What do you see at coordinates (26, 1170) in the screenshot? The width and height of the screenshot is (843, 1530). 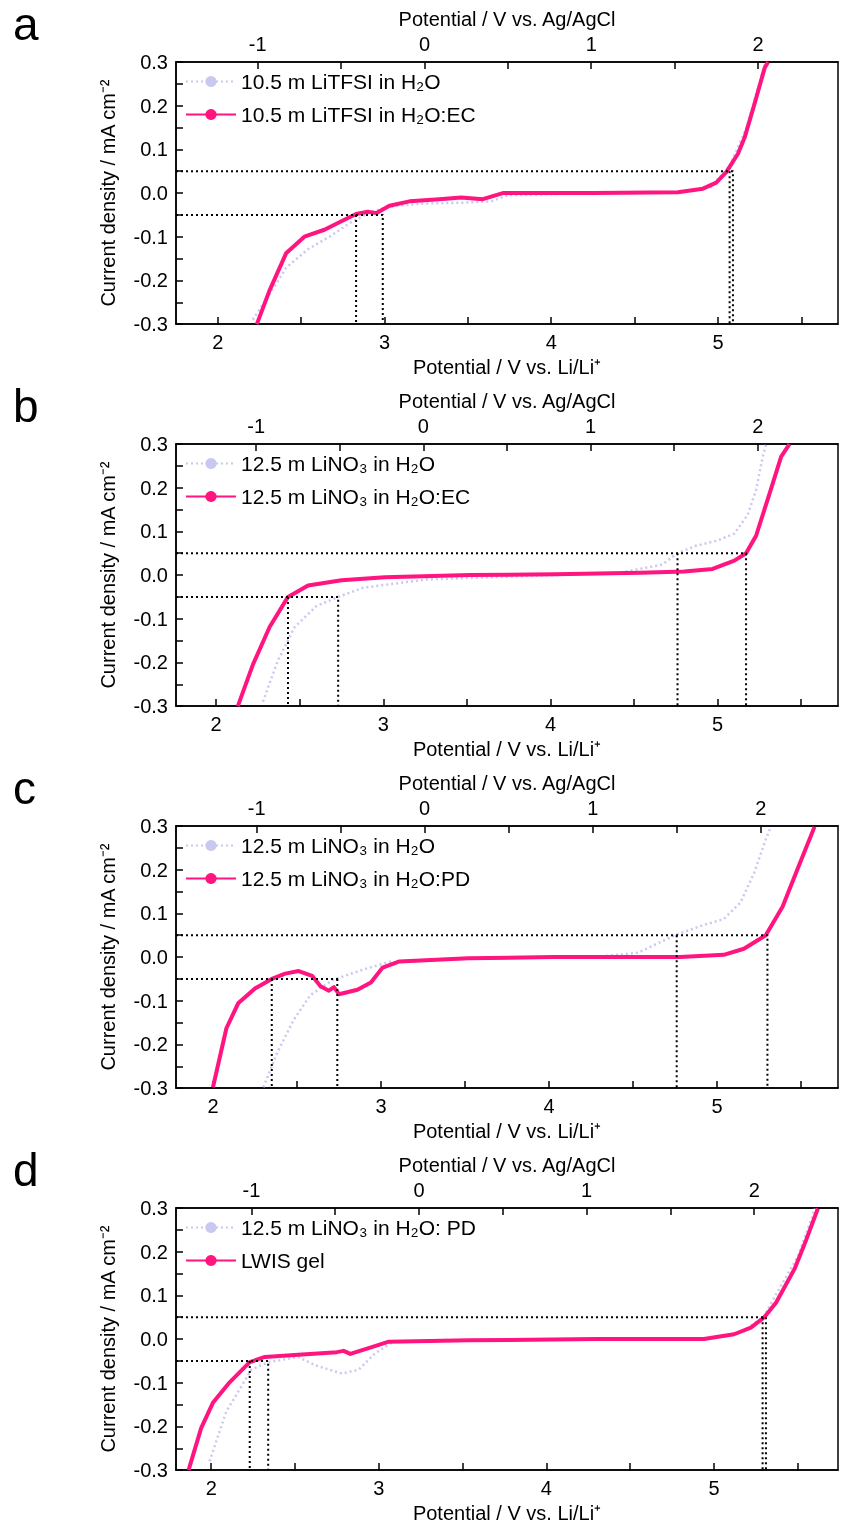 I see `chart-title: d` at bounding box center [26, 1170].